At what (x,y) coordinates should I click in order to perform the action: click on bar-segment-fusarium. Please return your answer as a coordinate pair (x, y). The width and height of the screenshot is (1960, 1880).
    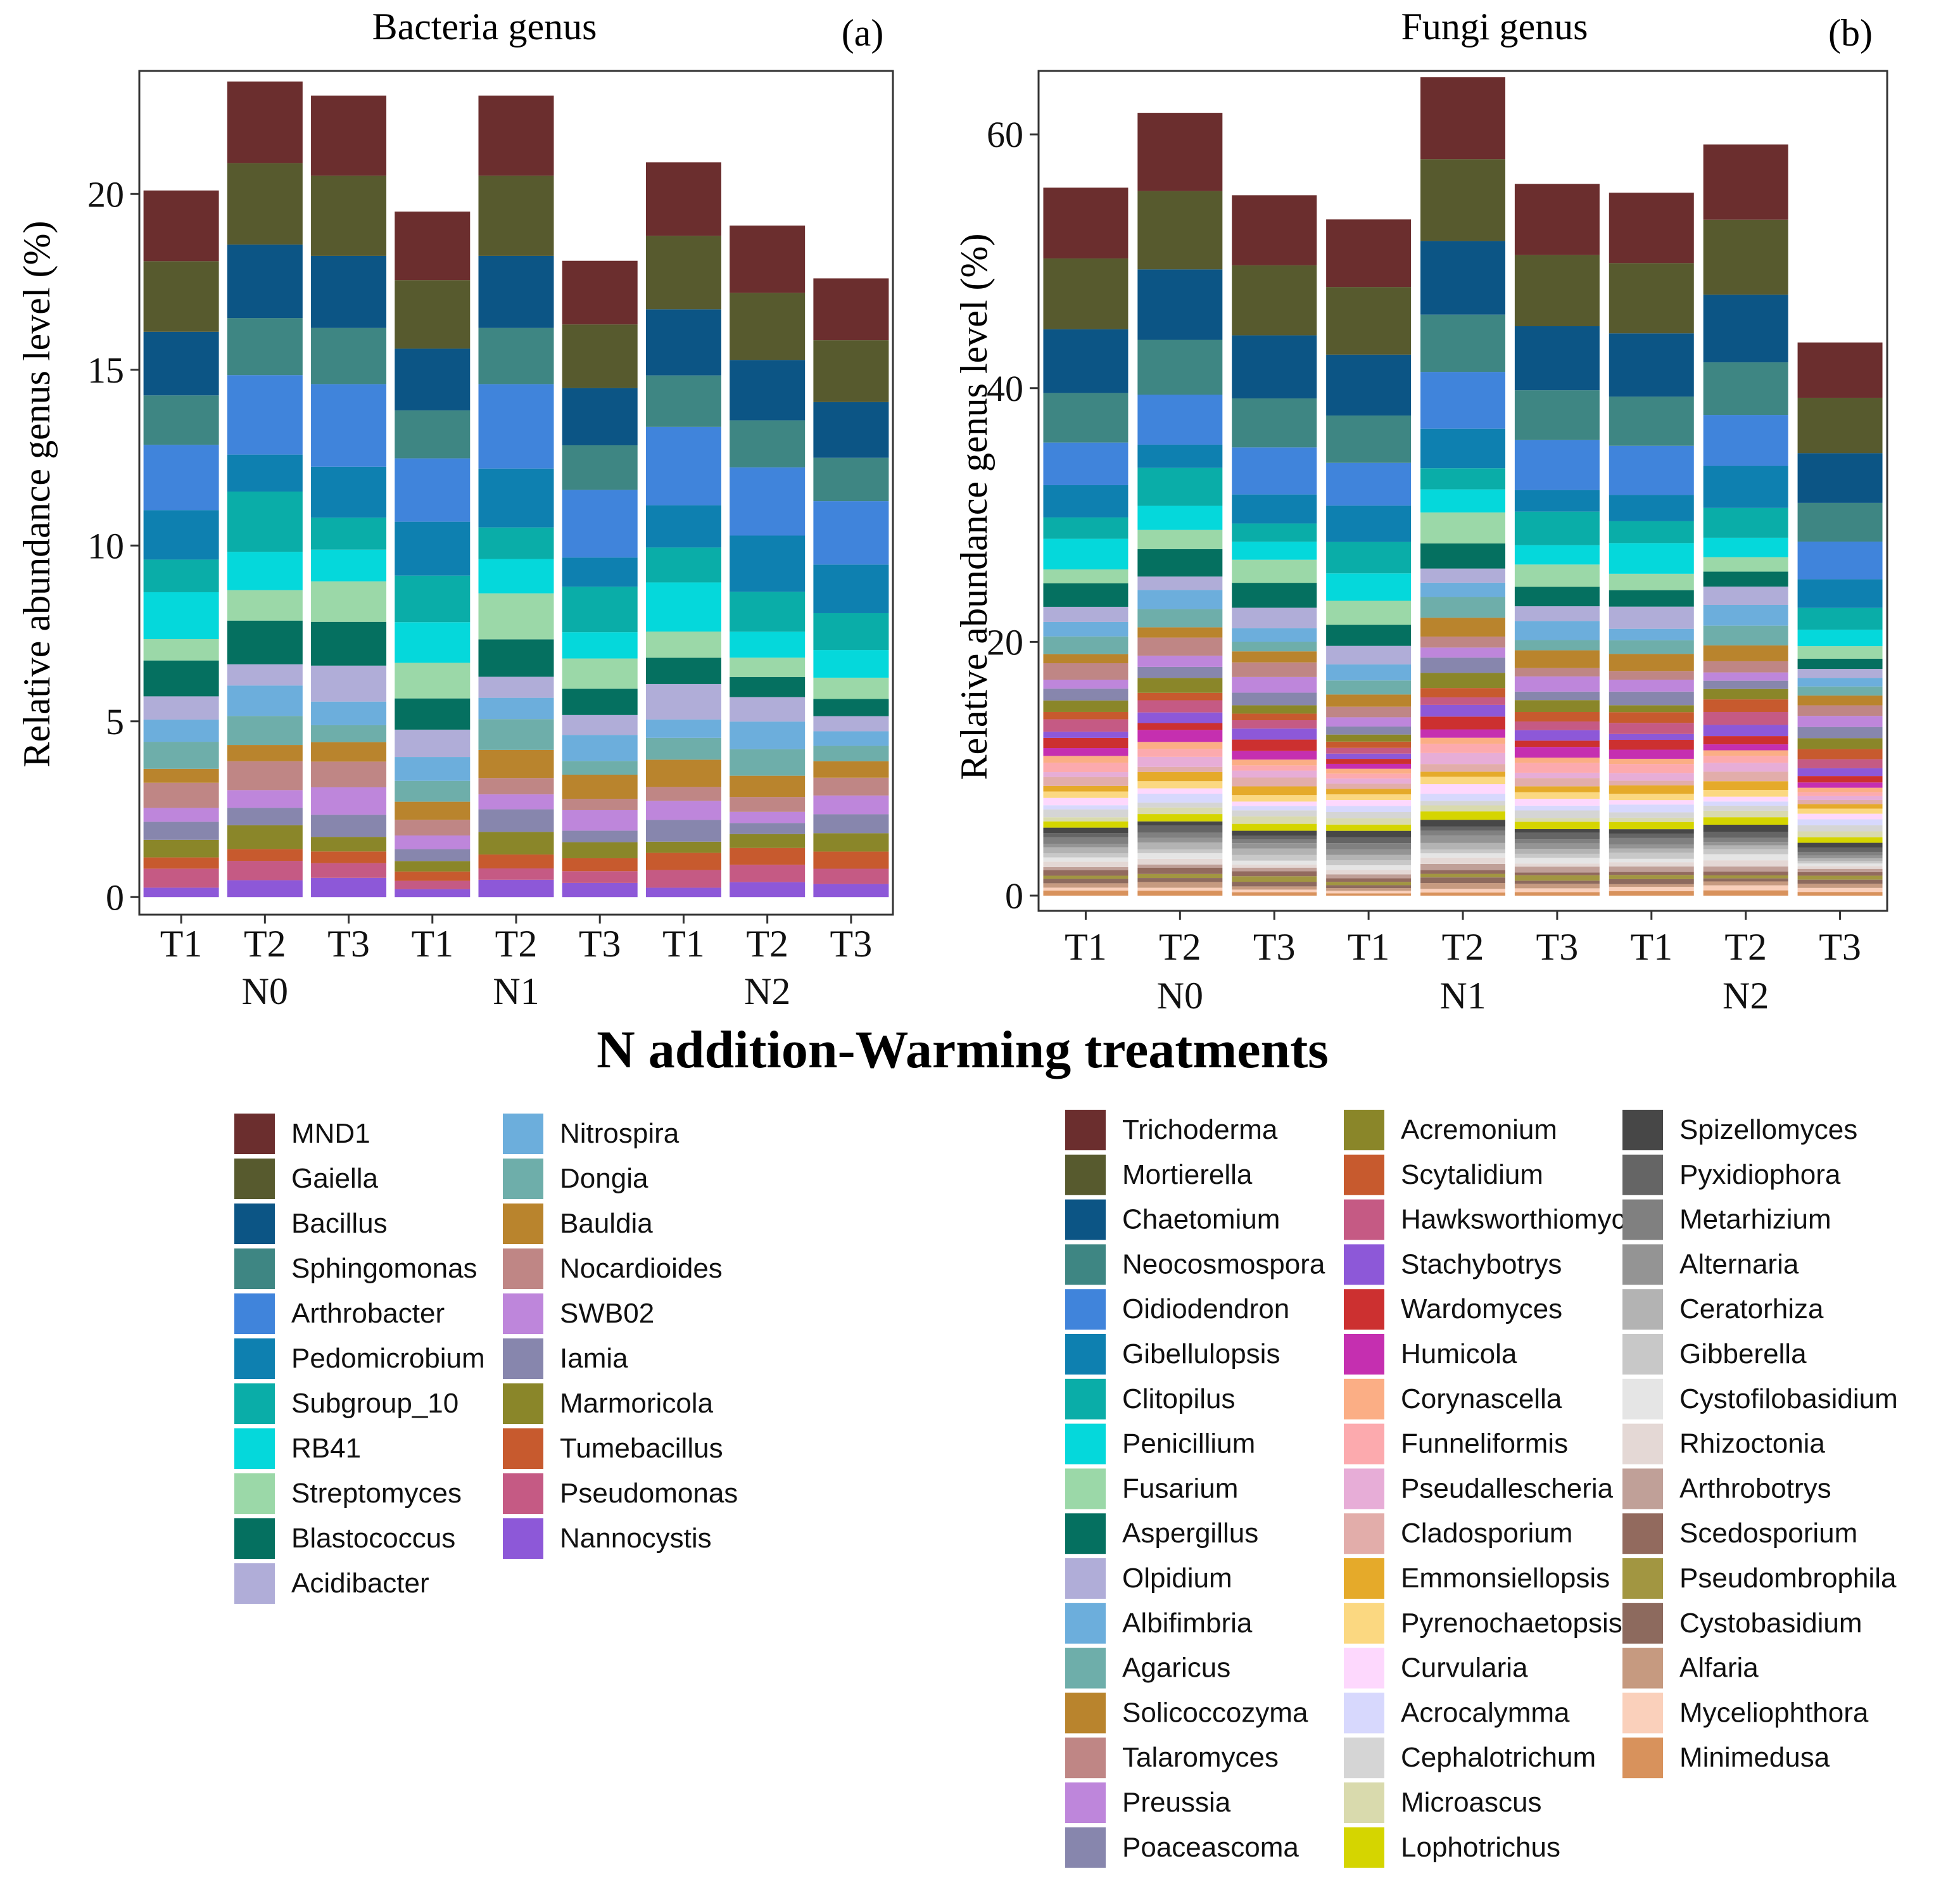
    Looking at the image, I should click on (1746, 564).